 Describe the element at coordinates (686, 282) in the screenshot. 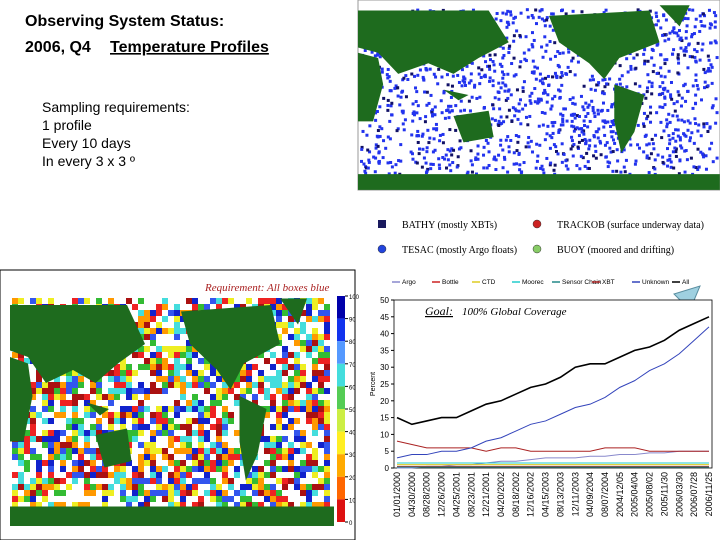

I see `legend-label: All` at that location.